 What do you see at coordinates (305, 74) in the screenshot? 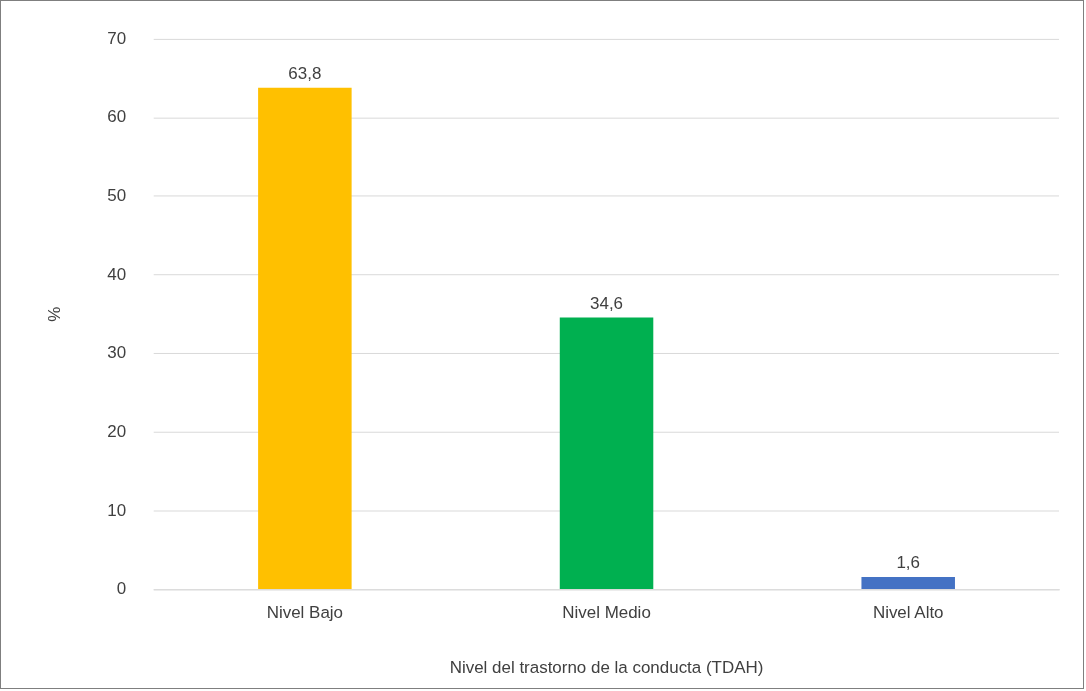
I see `data-label: 63,8` at bounding box center [305, 74].